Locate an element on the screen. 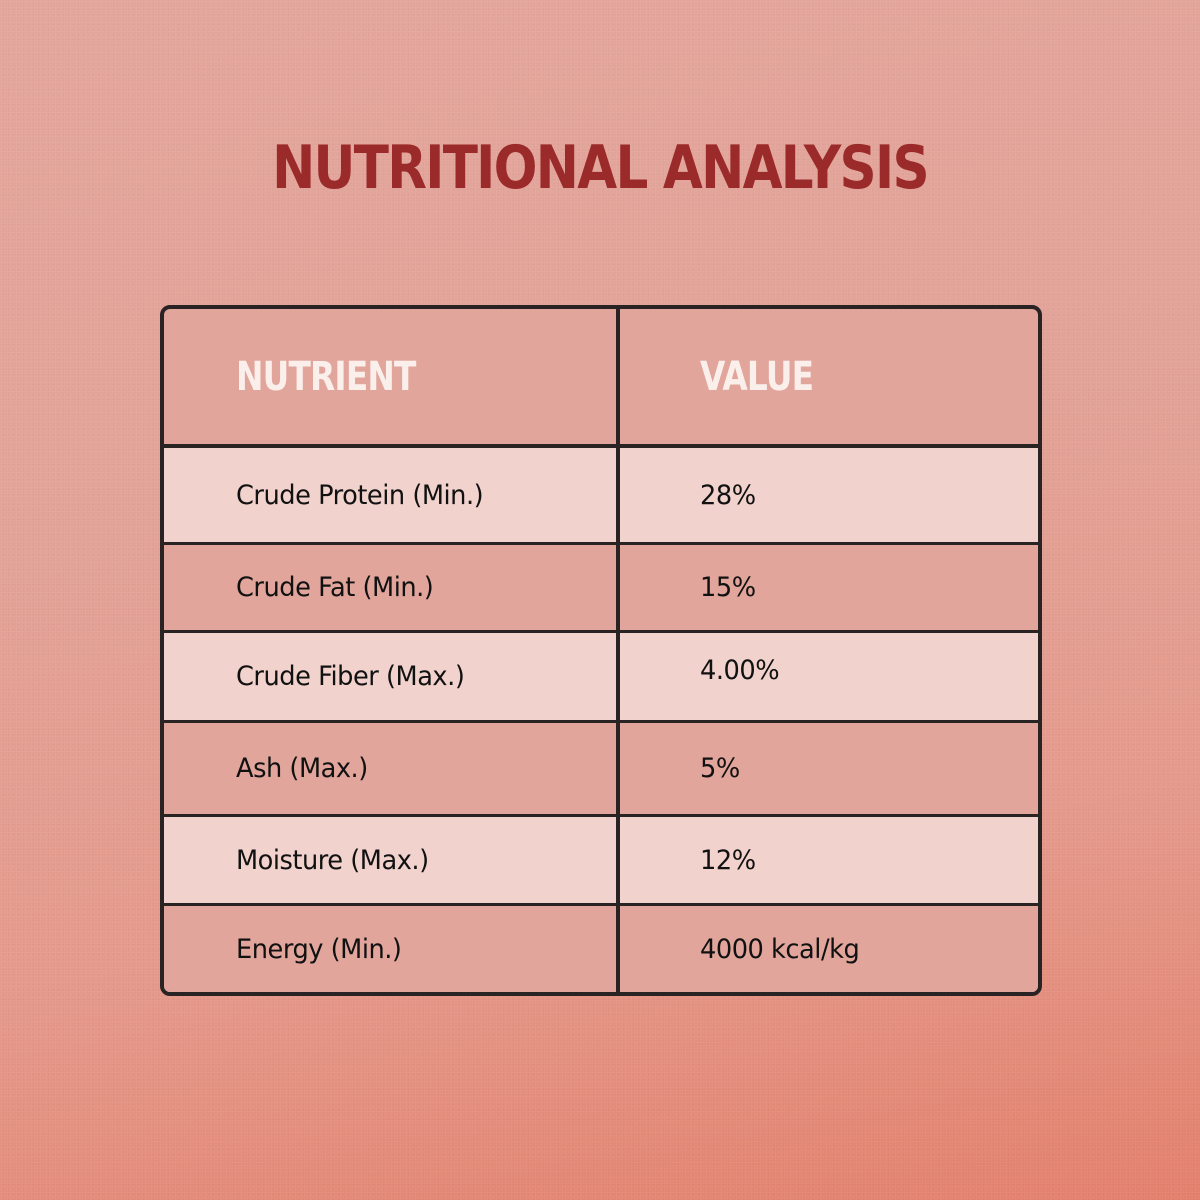 The height and width of the screenshot is (1200, 1200). nutrient-value: 28% is located at coordinates (728, 495).